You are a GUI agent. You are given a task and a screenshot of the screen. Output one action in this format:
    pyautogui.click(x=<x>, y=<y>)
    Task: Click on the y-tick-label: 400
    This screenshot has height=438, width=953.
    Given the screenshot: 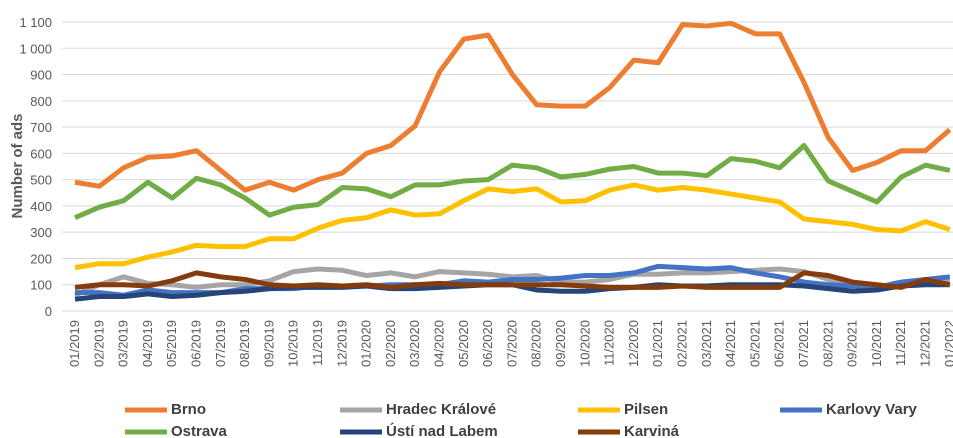 What is the action you would take?
    pyautogui.click(x=41, y=206)
    